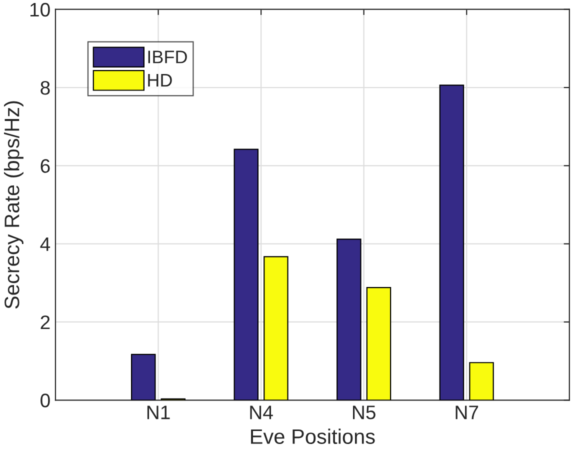 The image size is (584, 468). I want to click on legend-label: IBFD, so click(167, 57).